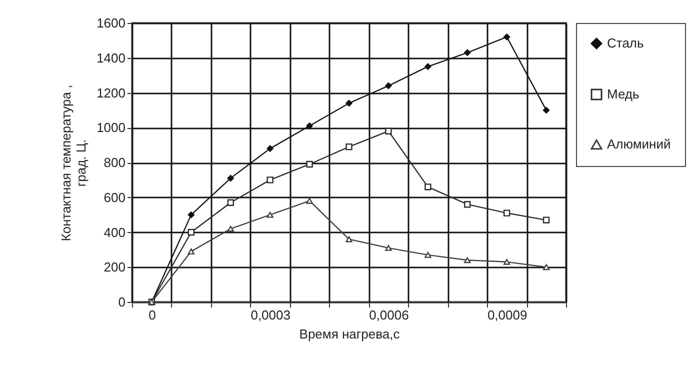  Describe the element at coordinates (111, 128) in the screenshot. I see `y-tick-label: 1000` at that location.